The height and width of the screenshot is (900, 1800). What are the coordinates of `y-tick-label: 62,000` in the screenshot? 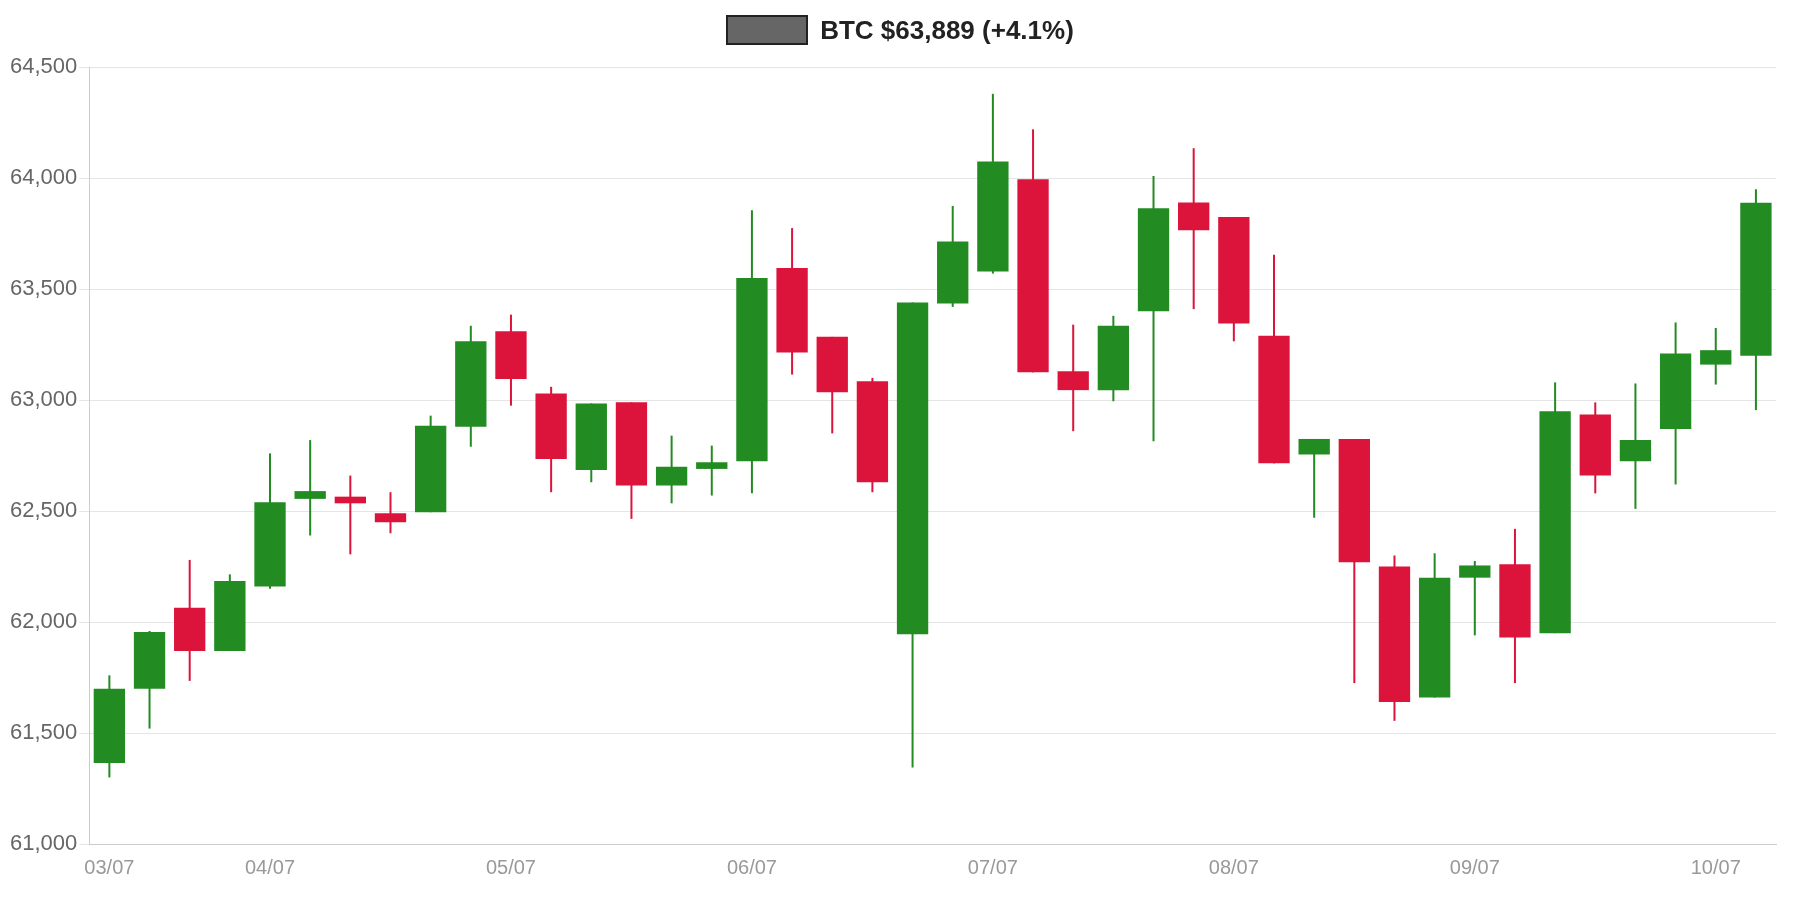 It's located at (43, 621).